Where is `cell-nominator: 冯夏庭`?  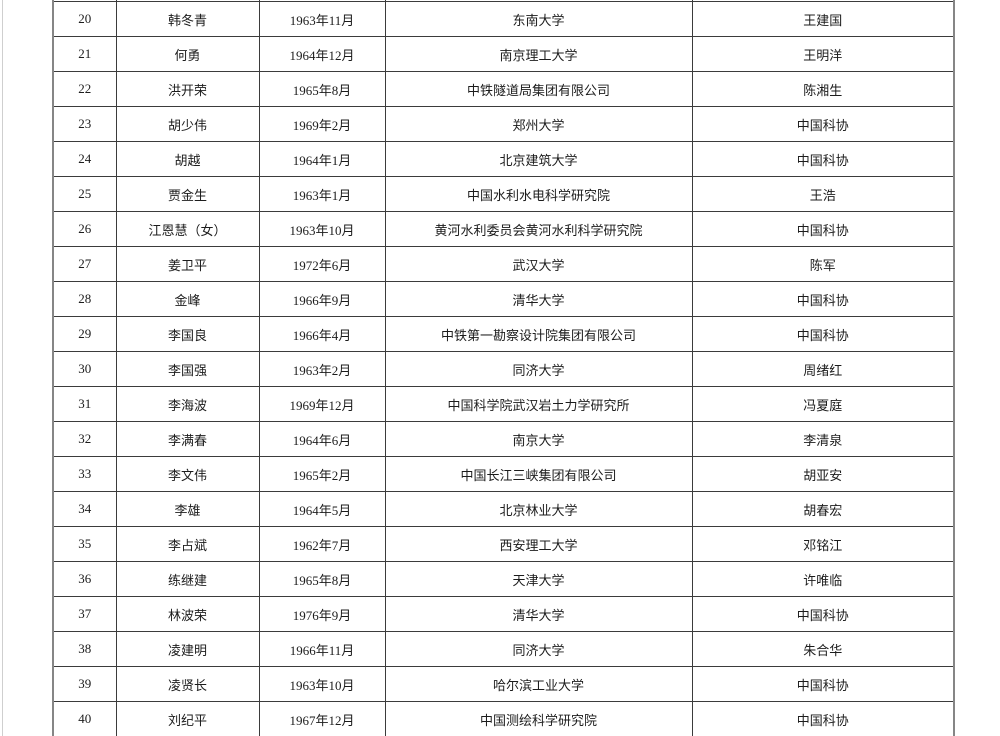 cell-nominator: 冯夏庭 is located at coordinates (823, 404).